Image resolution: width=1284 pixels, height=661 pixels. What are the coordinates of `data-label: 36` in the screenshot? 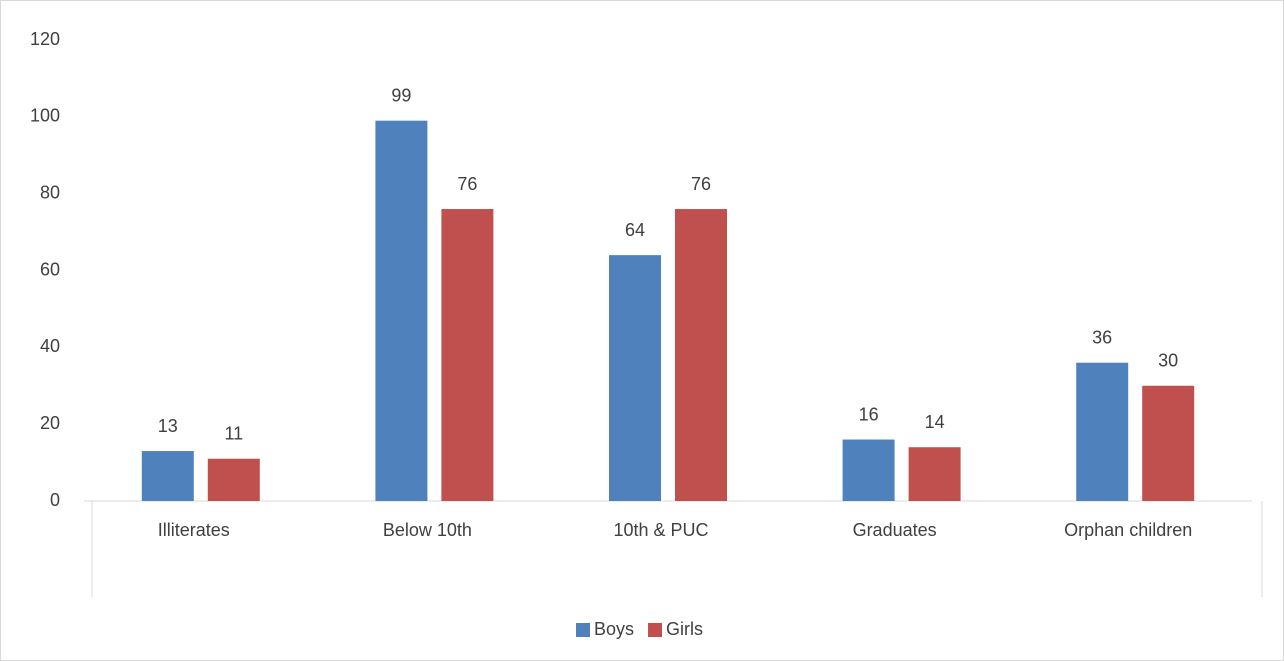 It's located at (1102, 337).